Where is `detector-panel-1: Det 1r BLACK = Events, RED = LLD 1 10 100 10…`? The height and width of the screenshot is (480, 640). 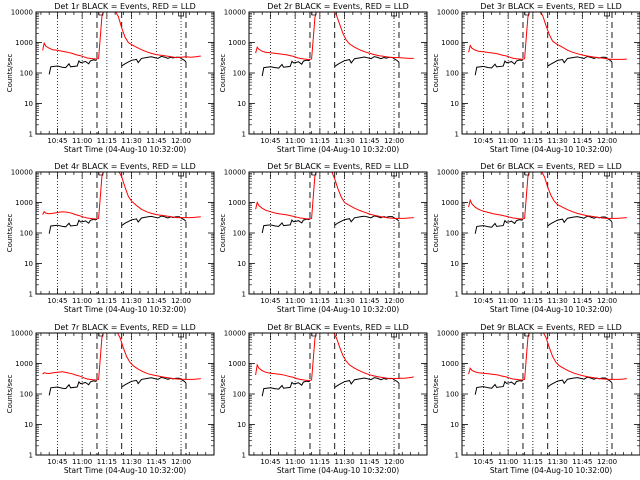
detector-panel-1: Det 1r BLACK = Events, RED = LLD 1 10 100 10… is located at coordinates (110, 78).